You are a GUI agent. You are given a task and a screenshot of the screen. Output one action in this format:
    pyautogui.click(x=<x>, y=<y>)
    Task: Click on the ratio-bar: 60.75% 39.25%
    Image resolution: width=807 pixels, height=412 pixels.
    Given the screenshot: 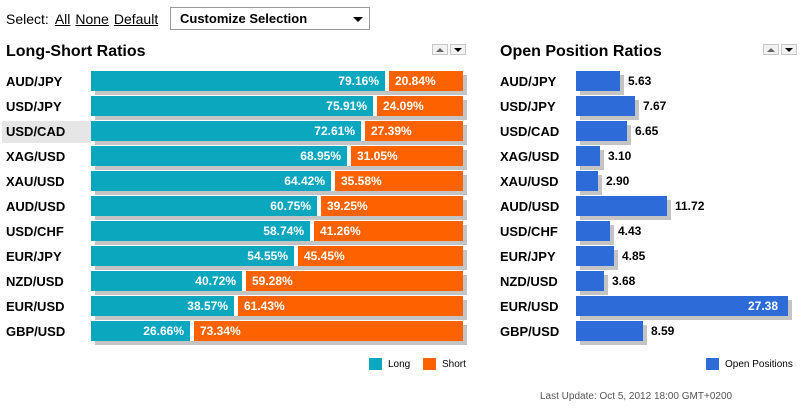 What is the action you would take?
    pyautogui.click(x=277, y=206)
    